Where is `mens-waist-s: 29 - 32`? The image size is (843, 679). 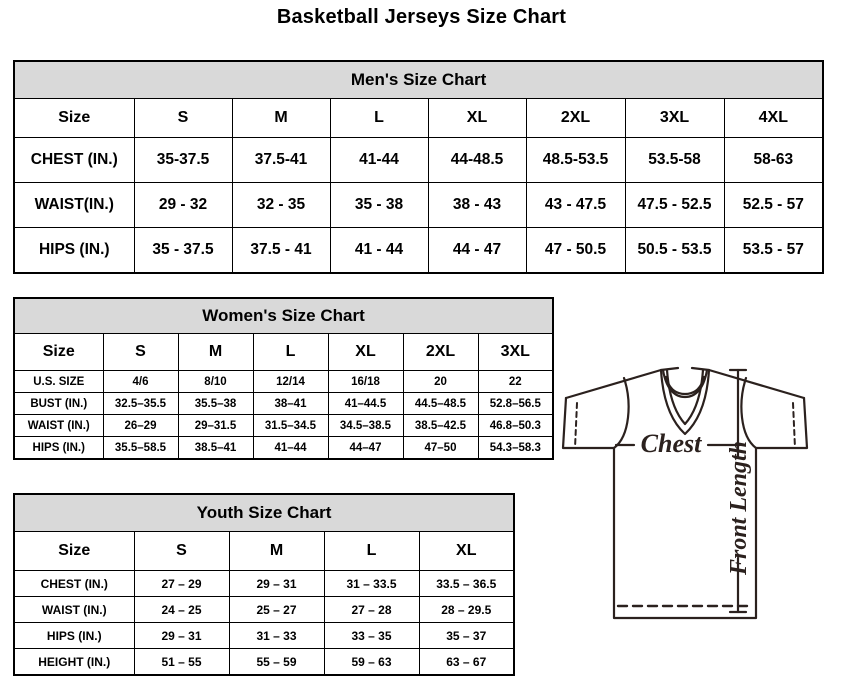 mens-waist-s: 29 - 32 is located at coordinates (183, 205).